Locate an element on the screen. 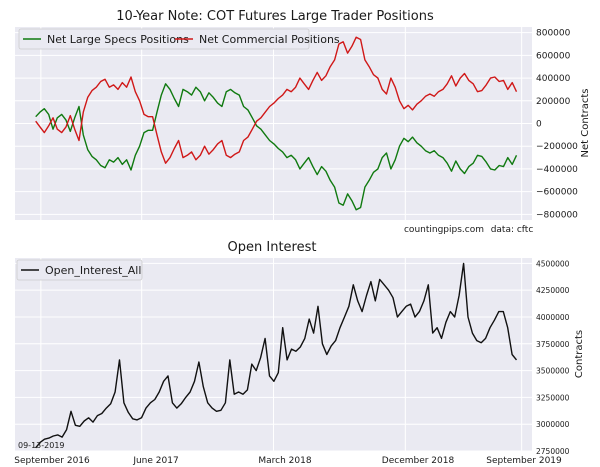 The height and width of the screenshot is (467, 600). legend-box-open-interest is located at coordinates (79, 270).